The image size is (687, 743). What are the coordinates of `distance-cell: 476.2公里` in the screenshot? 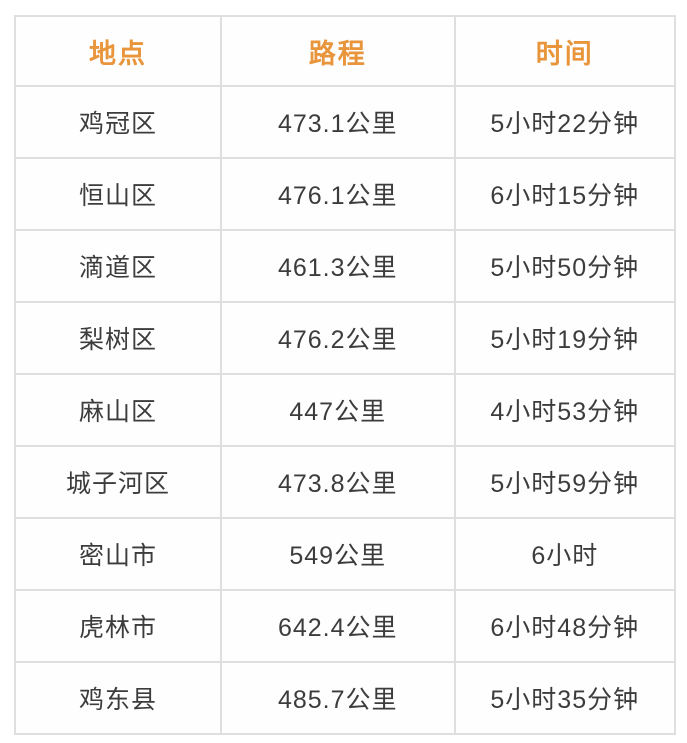 It's located at (337, 338).